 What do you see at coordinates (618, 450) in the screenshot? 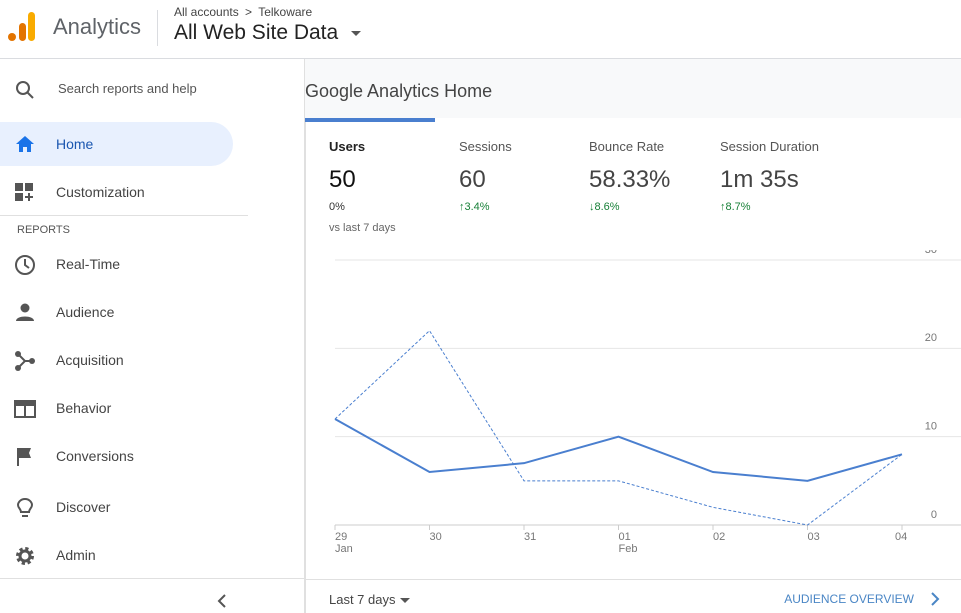
I see `series-line` at bounding box center [618, 450].